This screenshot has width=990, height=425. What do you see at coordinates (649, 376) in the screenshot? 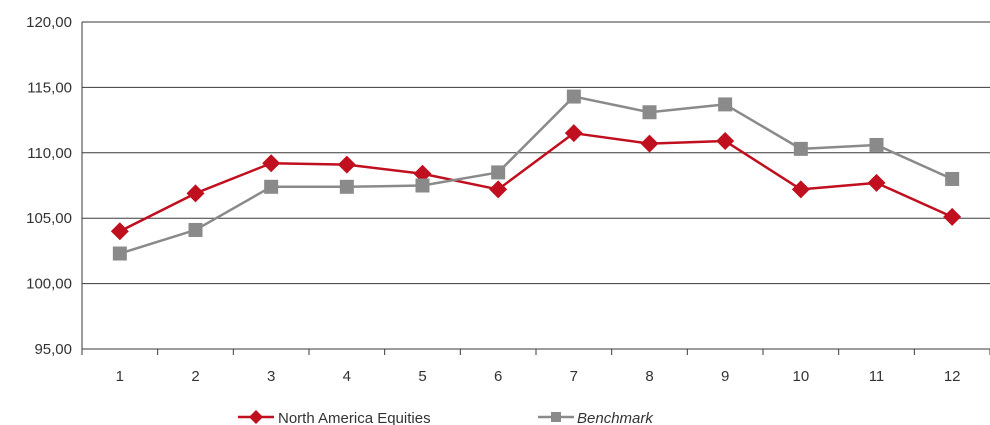
I see `x-tick-label: 8` at bounding box center [649, 376].